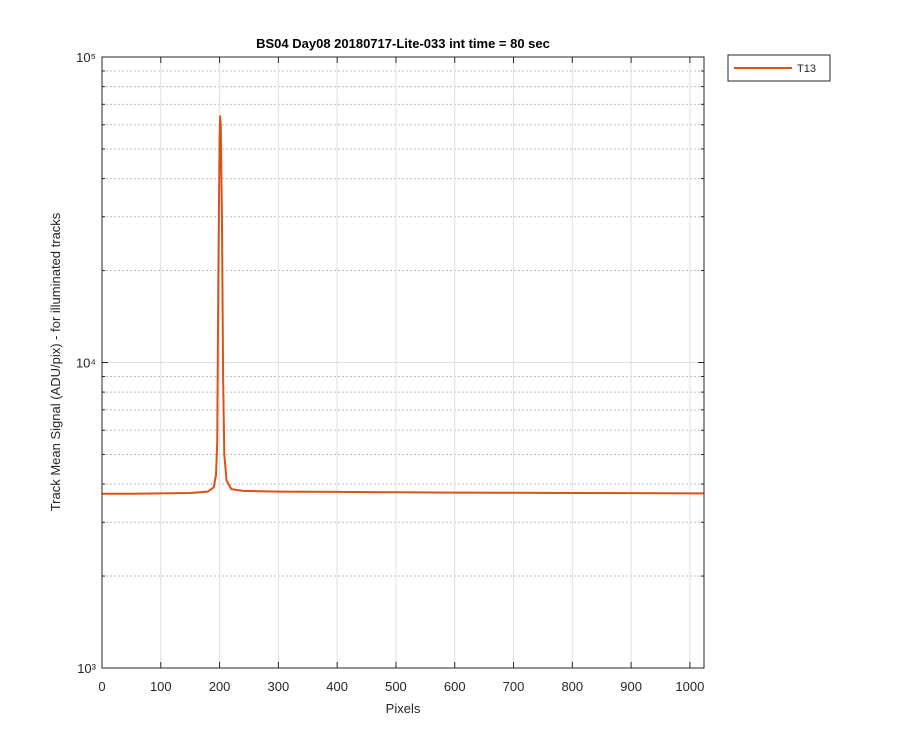 The image size is (900, 755). What do you see at coordinates (455, 686) in the screenshot?
I see `x-tick-label: 600` at bounding box center [455, 686].